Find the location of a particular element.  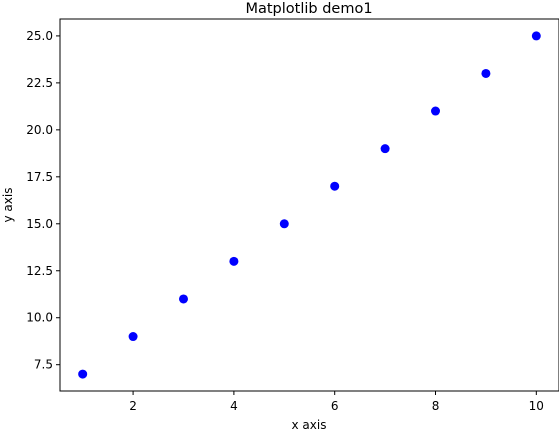

y-tick-label: 22.5 is located at coordinates (39, 83).